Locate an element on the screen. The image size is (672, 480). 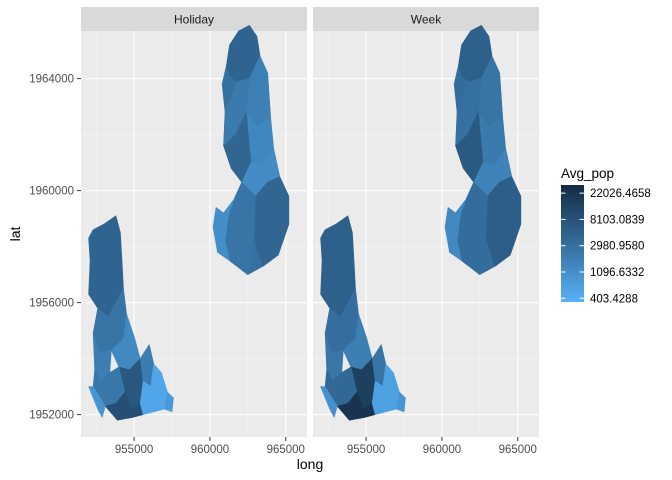
region-week-south-west-tip is located at coordinates (329, 402).